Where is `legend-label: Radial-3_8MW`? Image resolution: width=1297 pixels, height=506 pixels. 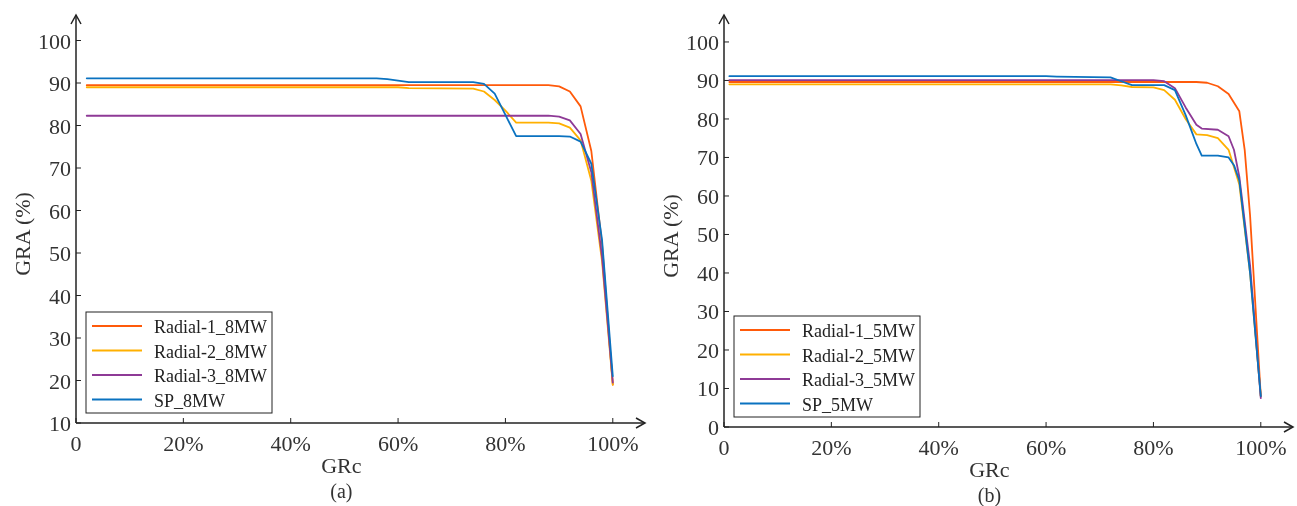 legend-label: Radial-3_8MW is located at coordinates (210, 376).